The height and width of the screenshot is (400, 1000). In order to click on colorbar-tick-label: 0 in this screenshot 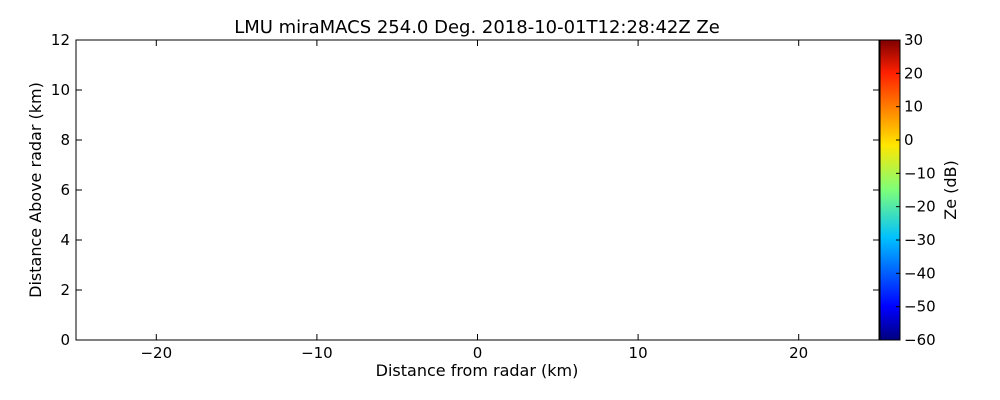, I will do `click(909, 140)`.